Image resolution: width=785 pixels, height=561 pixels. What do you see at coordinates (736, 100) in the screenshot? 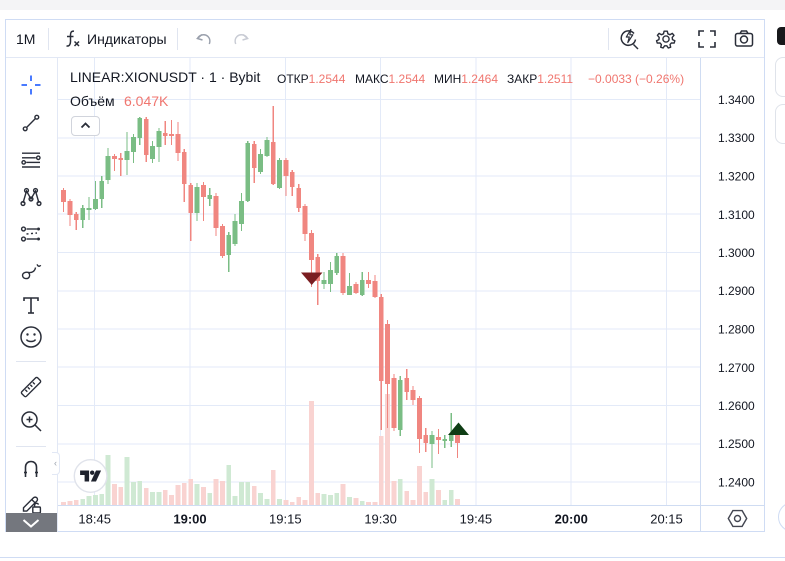
I see `svg-text: 1.3400` at bounding box center [736, 100].